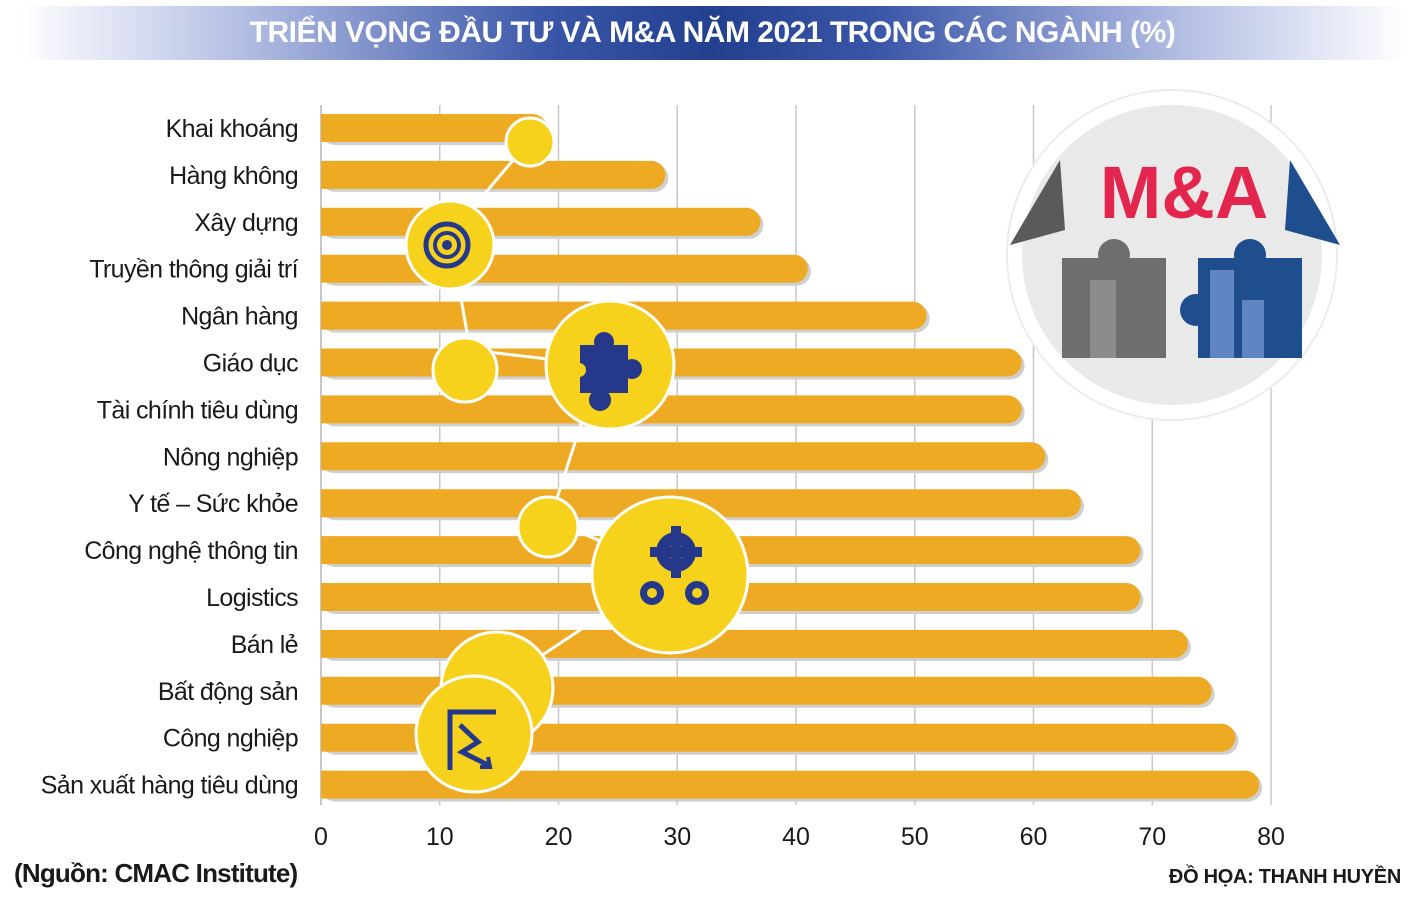  I want to click on x-tick-label: 0, so click(321, 837).